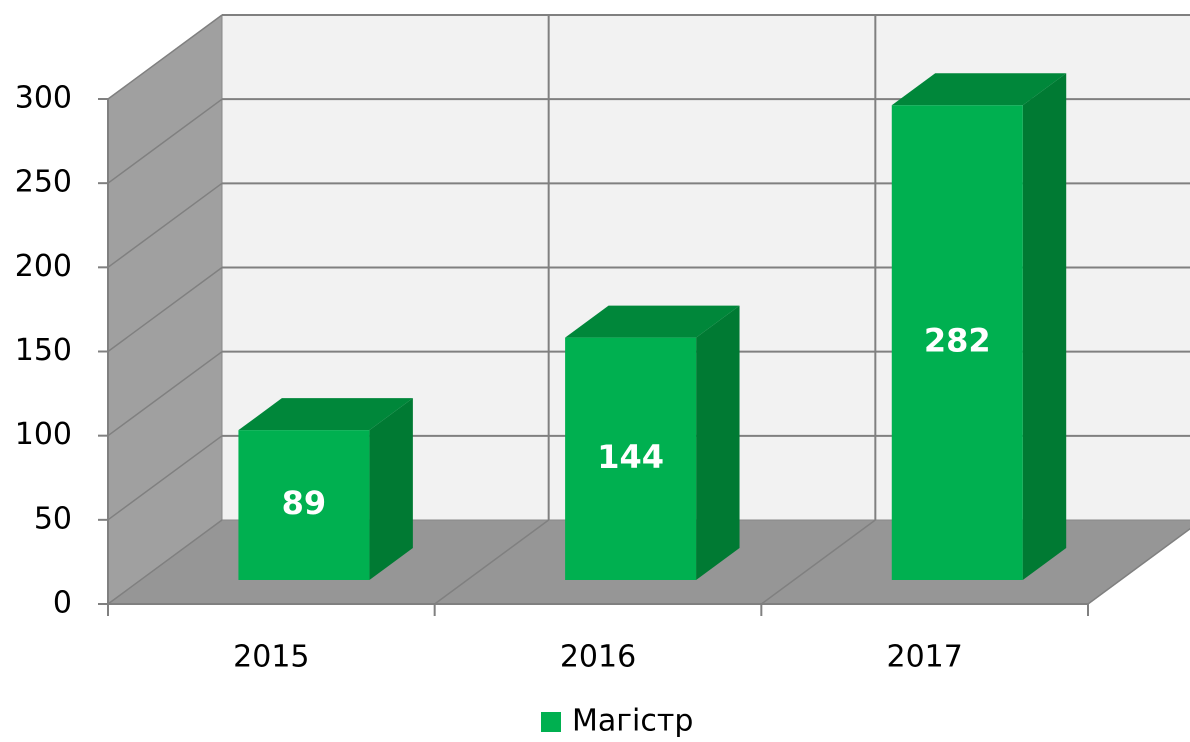  Describe the element at coordinates (598, 657) in the screenshot. I see `x-tick-label: 2016` at that location.